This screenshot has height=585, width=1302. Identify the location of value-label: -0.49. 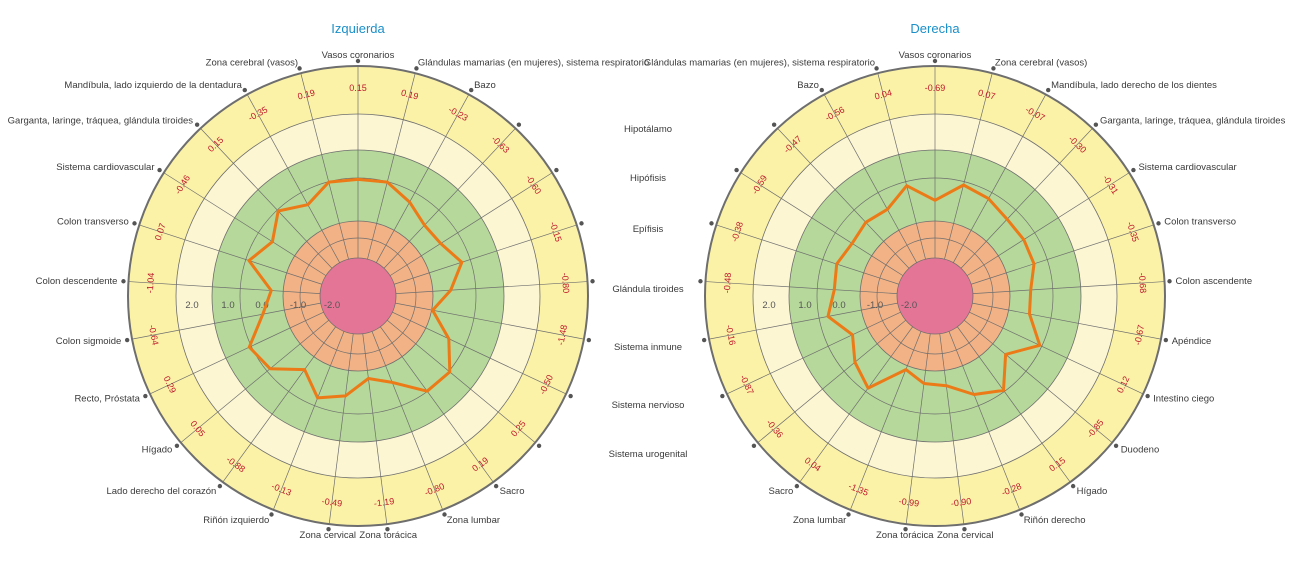
(332, 502).